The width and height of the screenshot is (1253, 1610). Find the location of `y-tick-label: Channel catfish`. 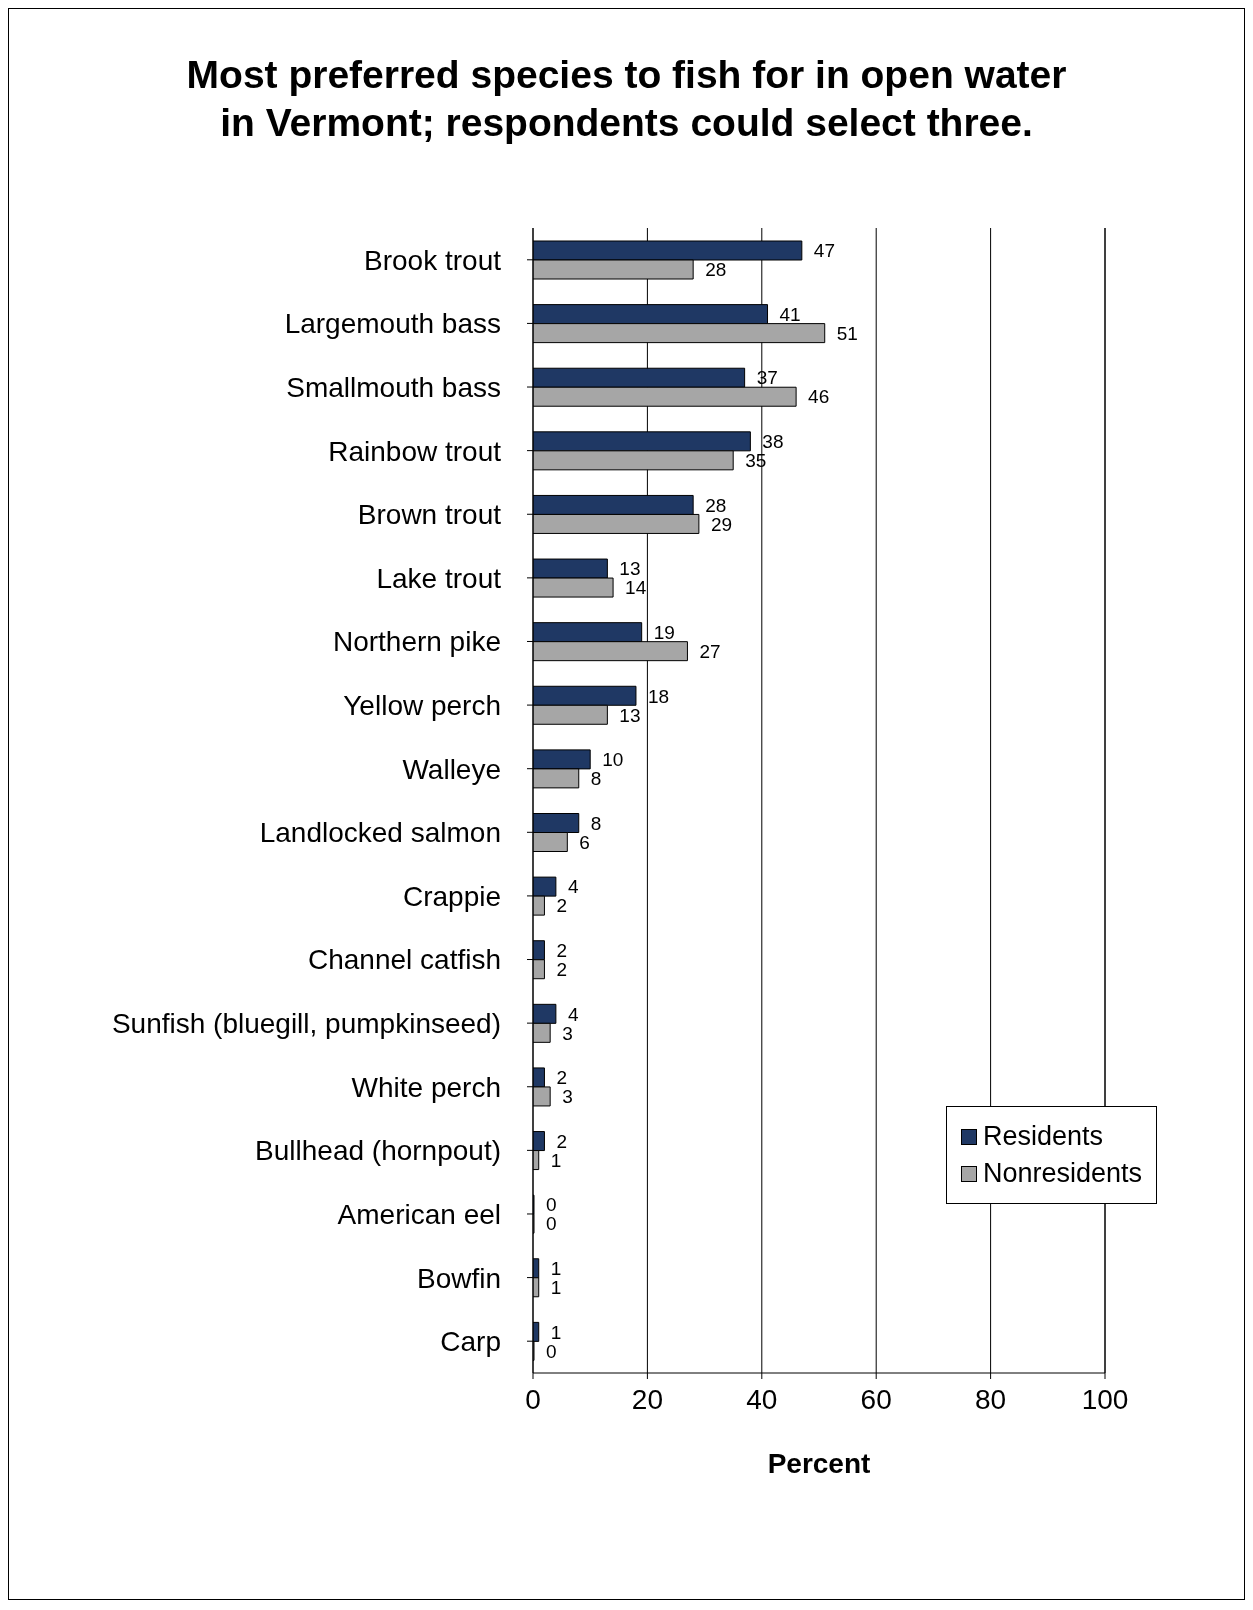

y-tick-label: Channel catfish is located at coordinates (404, 960).